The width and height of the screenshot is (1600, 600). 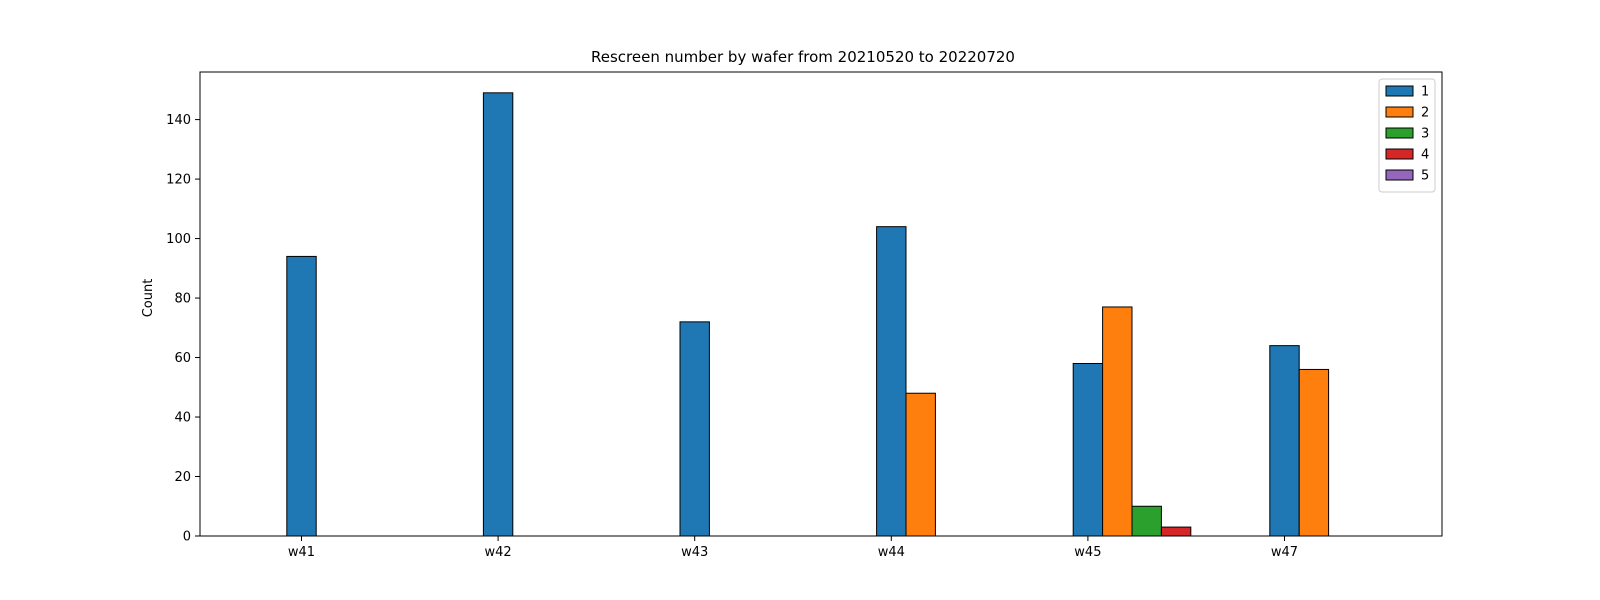 What do you see at coordinates (1425, 155) in the screenshot?
I see `legend-label-4: 4` at bounding box center [1425, 155].